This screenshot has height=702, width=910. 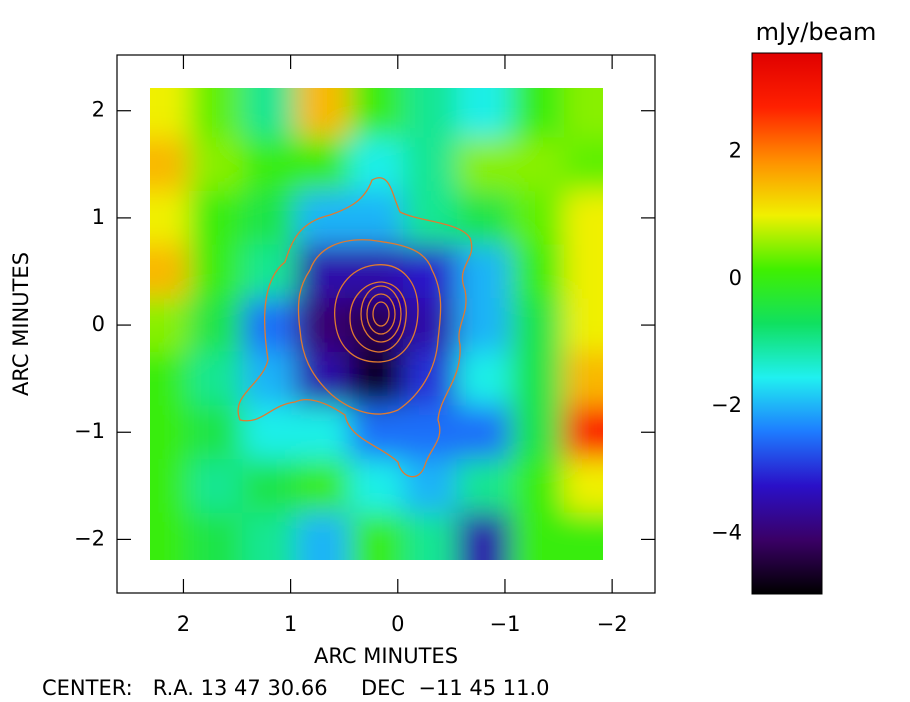 I want to click on colorbar-tick-label: −4, so click(x=726, y=533).